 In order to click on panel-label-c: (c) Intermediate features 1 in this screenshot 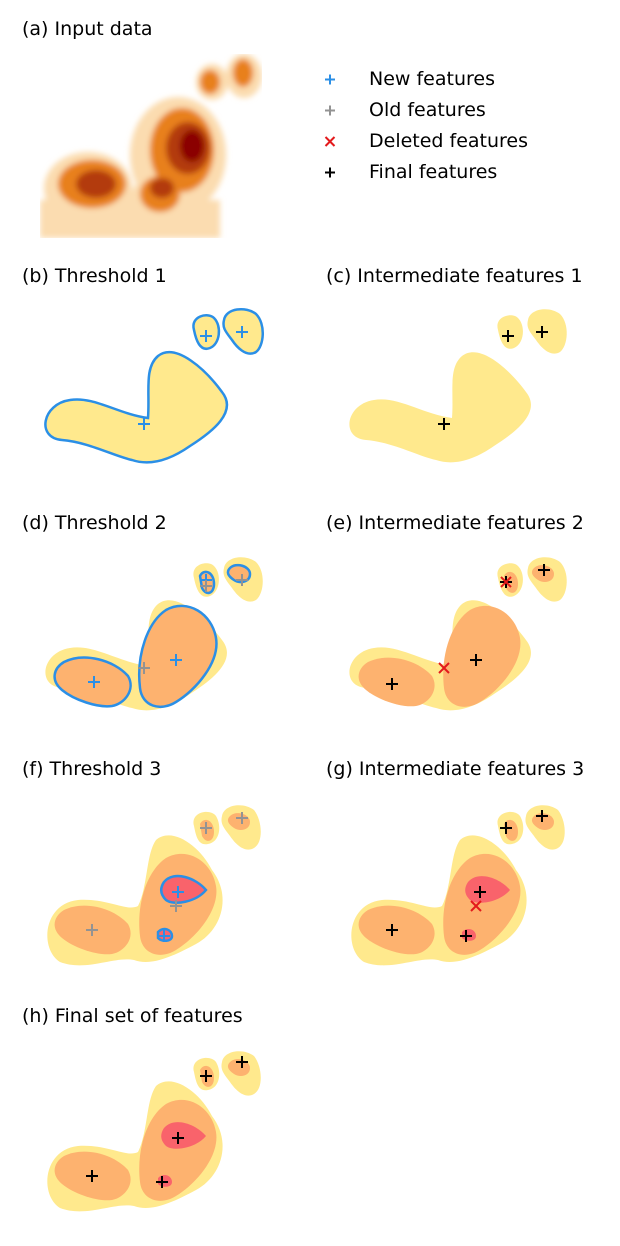, I will do `click(454, 276)`.